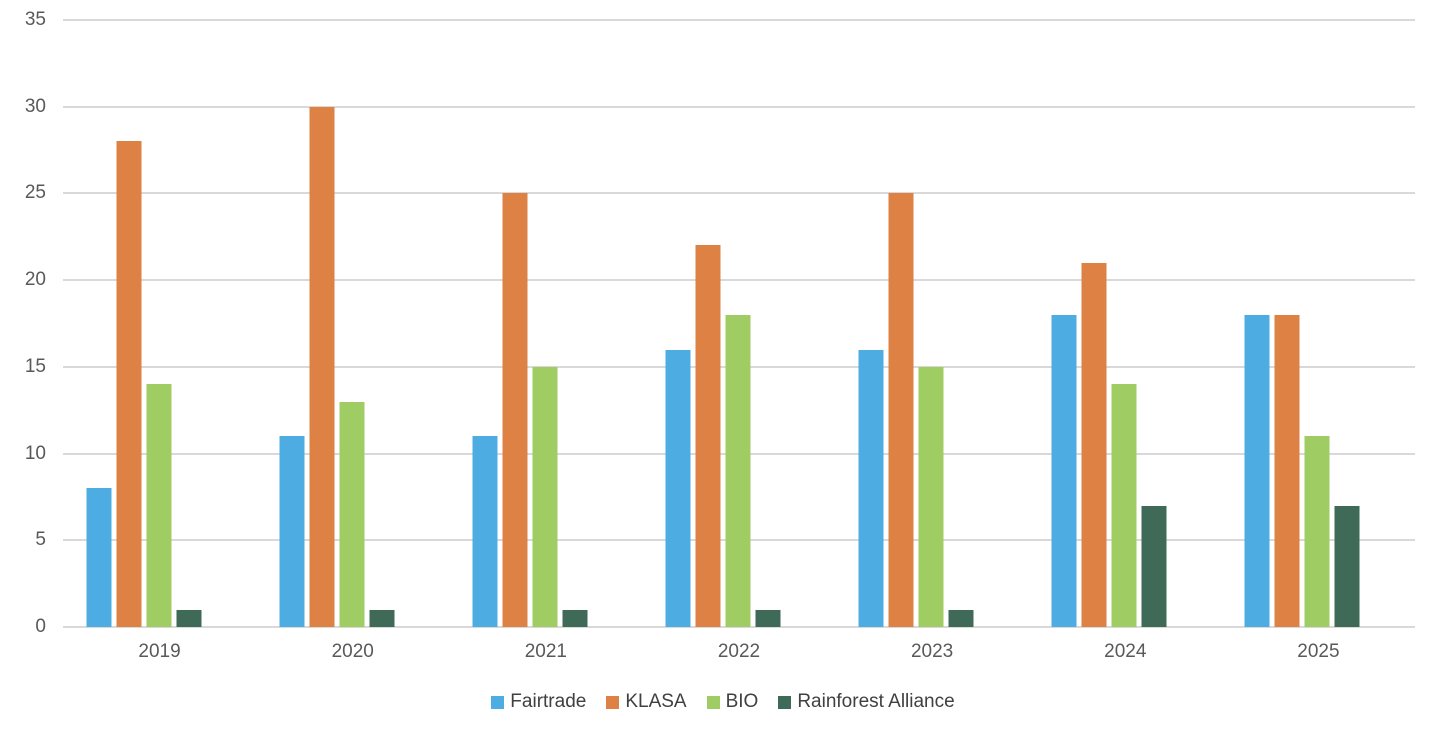 The image size is (1446, 738). Describe the element at coordinates (545, 496) in the screenshot. I see `bar-bio-2021` at that location.